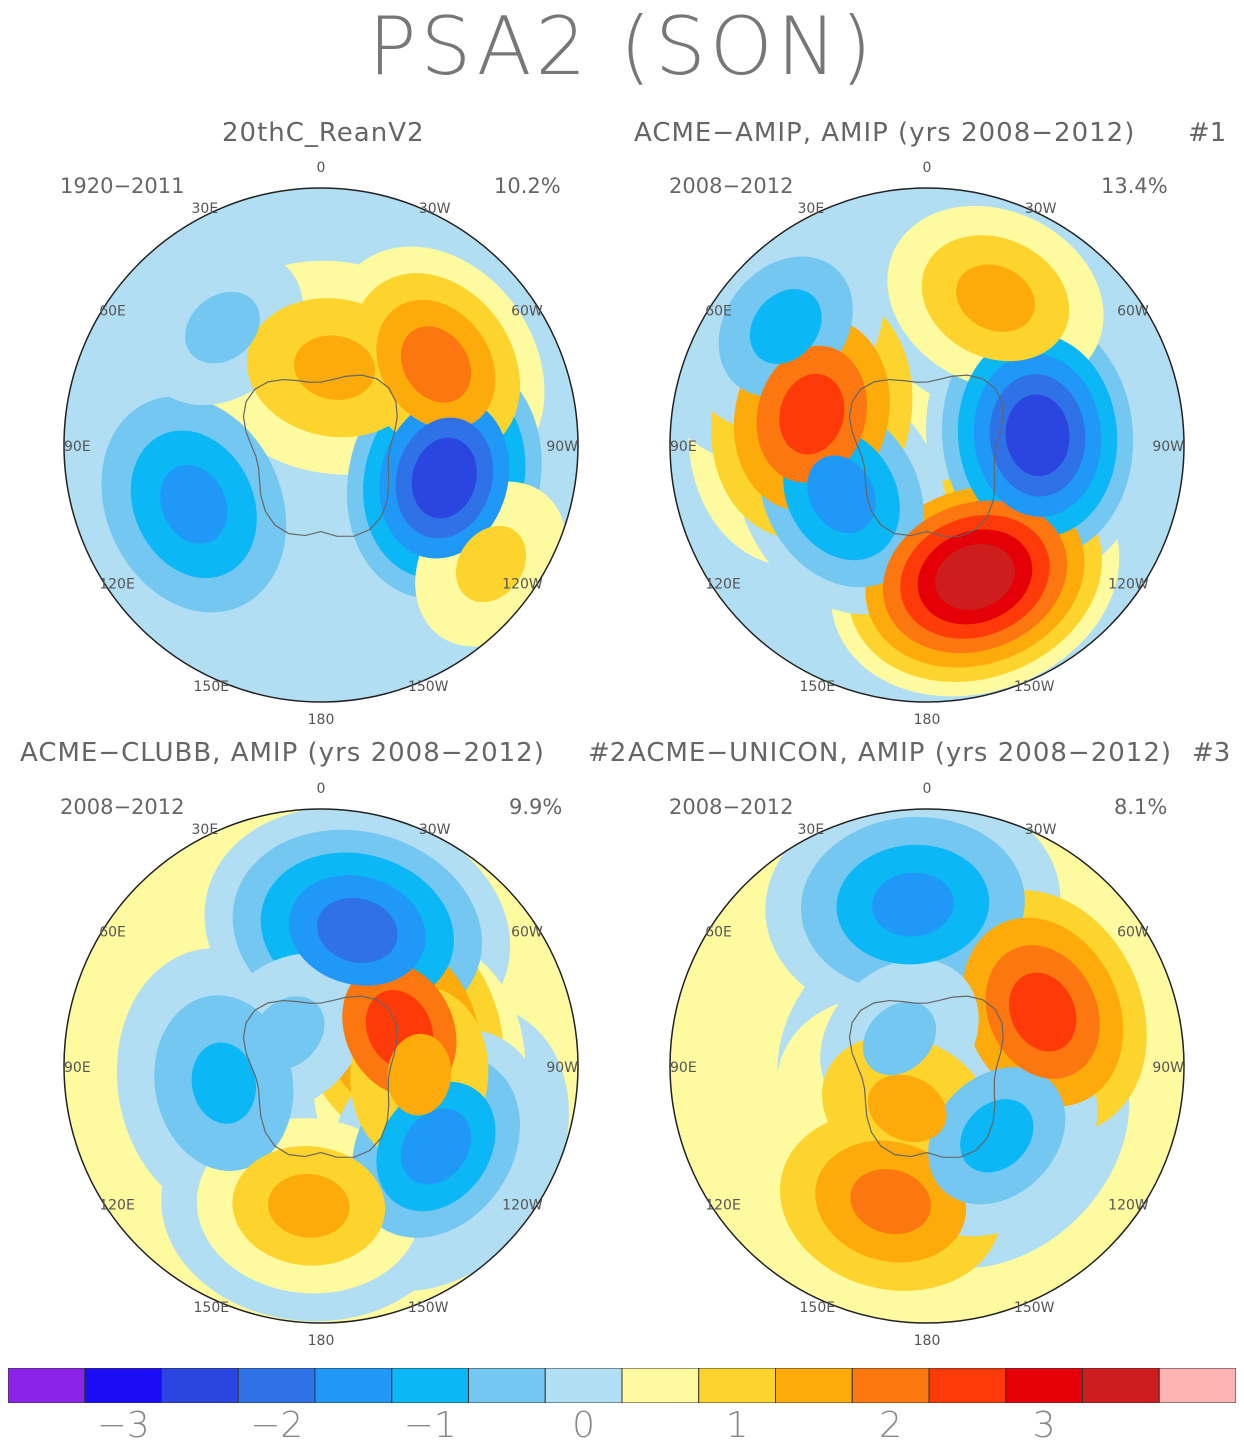 The width and height of the screenshot is (1244, 1449). I want to click on colorbar, so click(622, 1385).